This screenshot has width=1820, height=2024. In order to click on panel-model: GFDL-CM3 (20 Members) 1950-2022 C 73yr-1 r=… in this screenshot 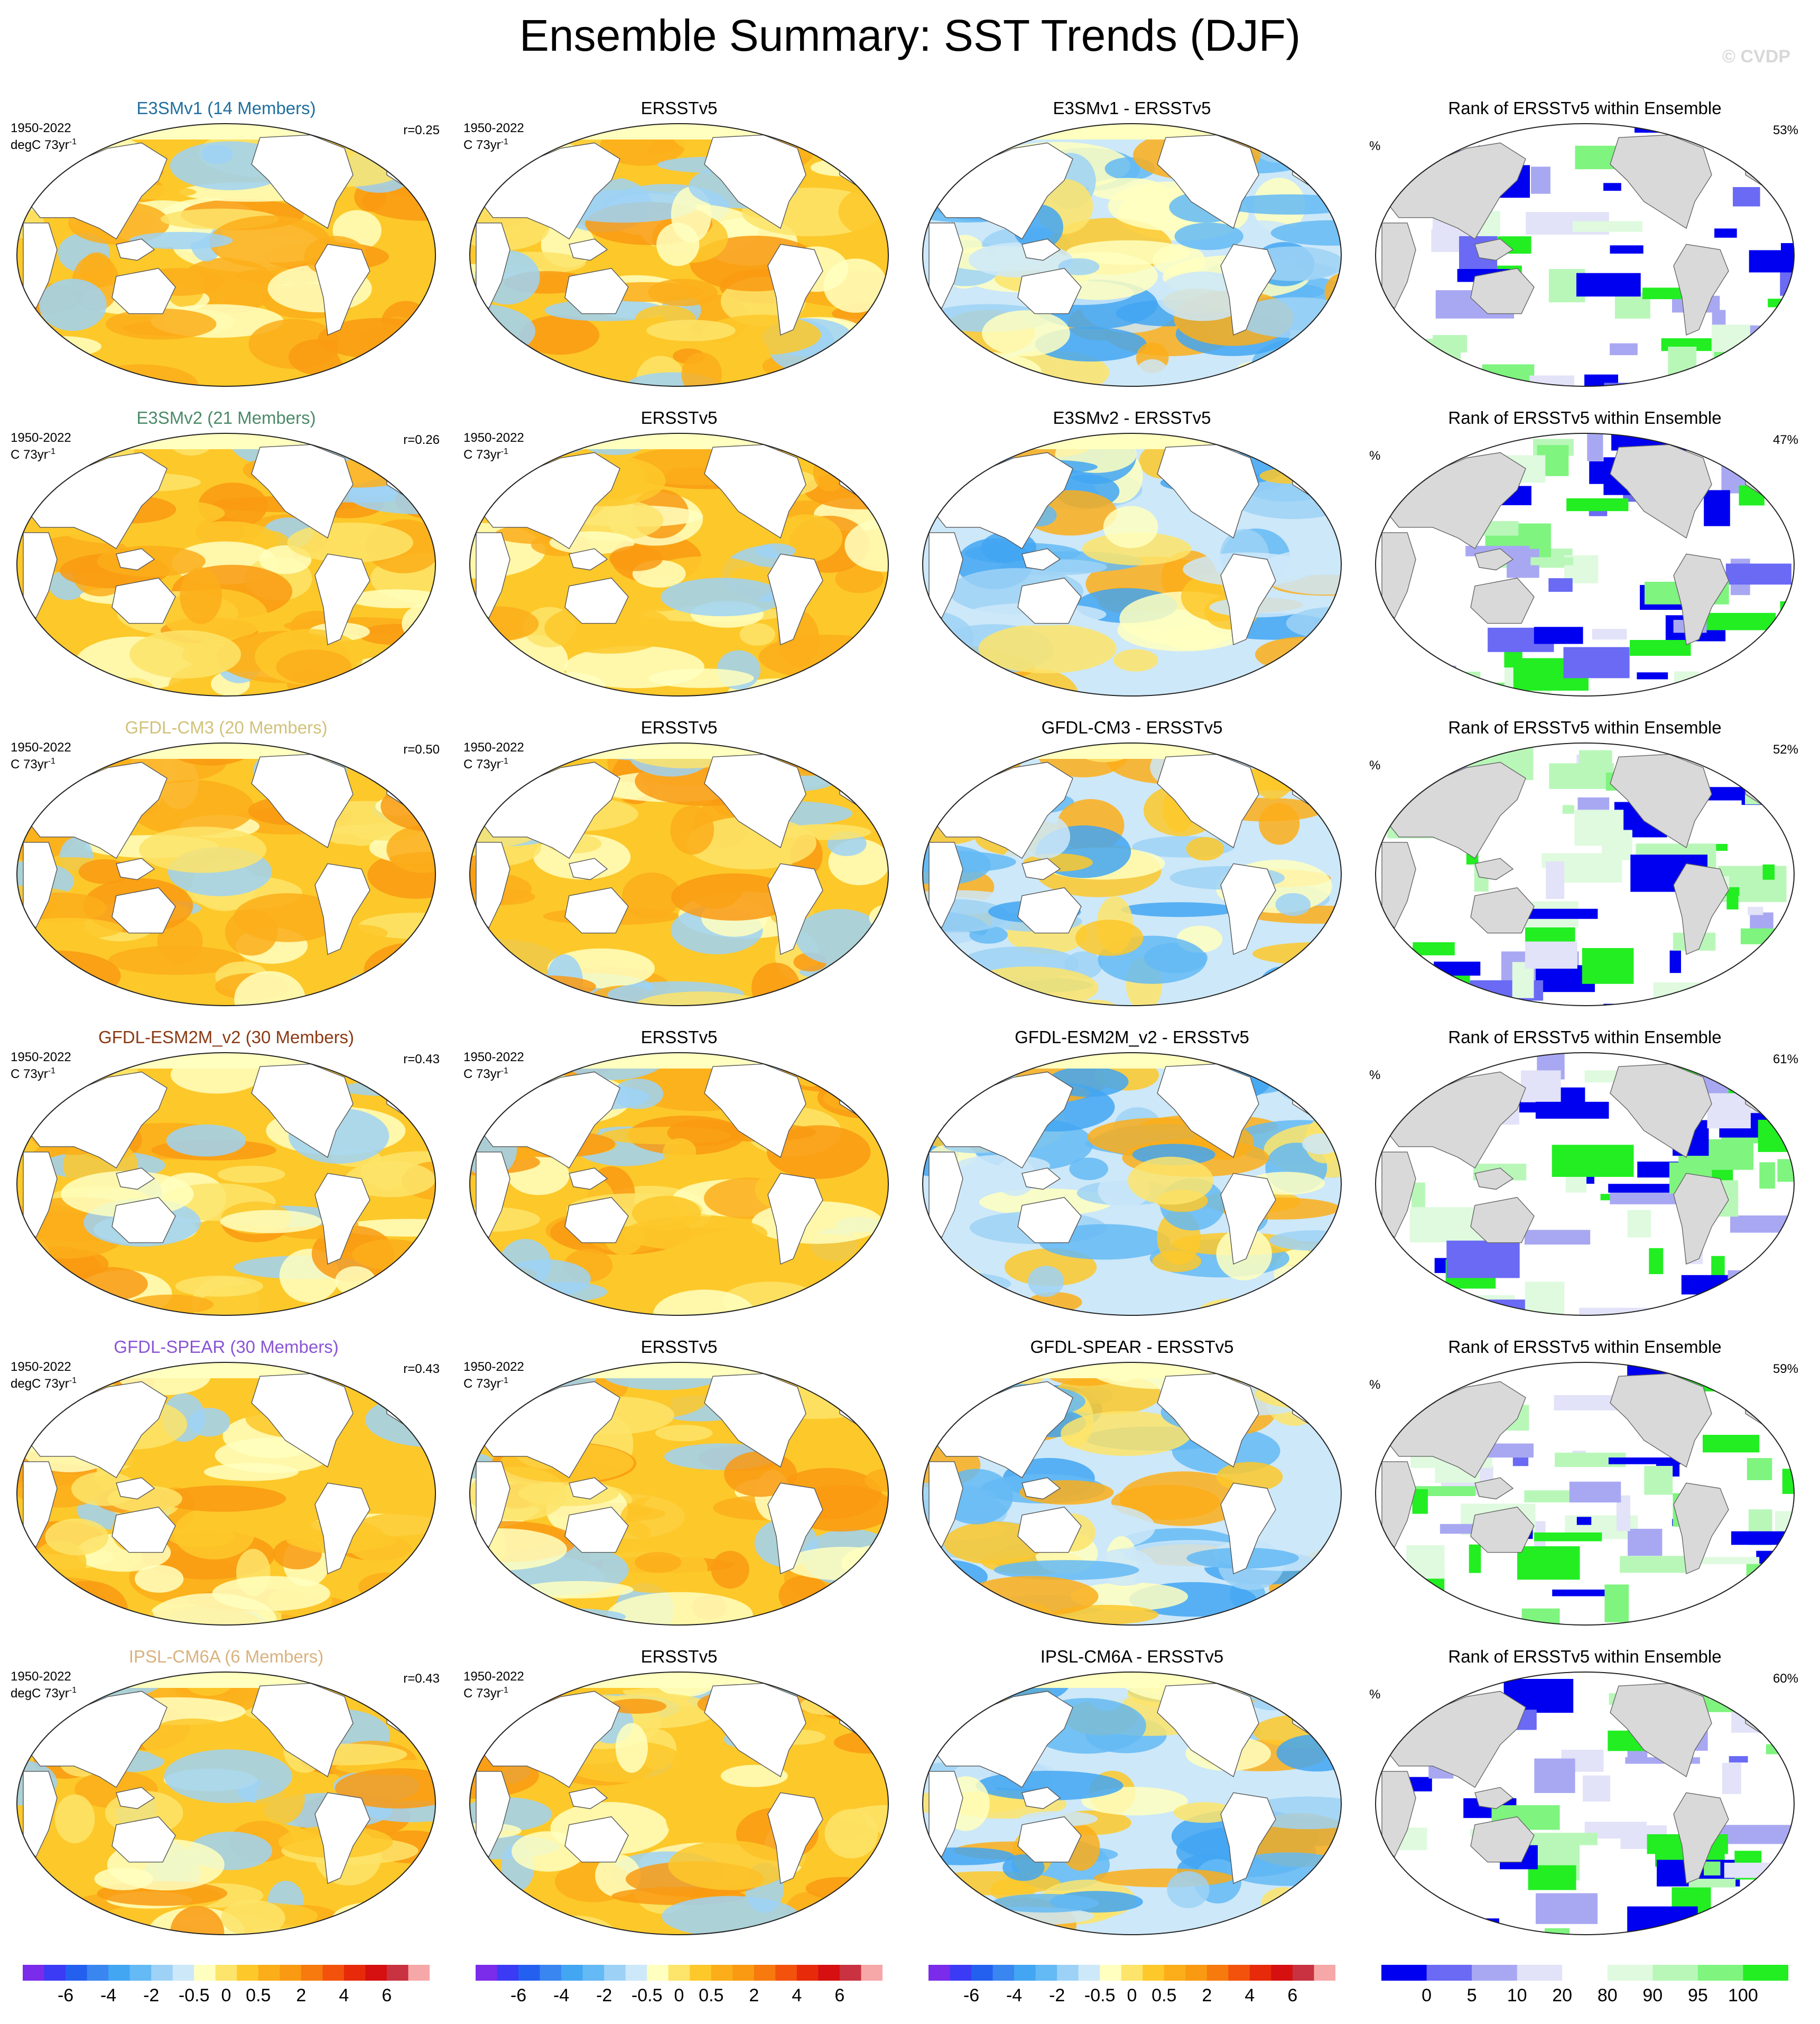, I will do `click(226, 862)`.